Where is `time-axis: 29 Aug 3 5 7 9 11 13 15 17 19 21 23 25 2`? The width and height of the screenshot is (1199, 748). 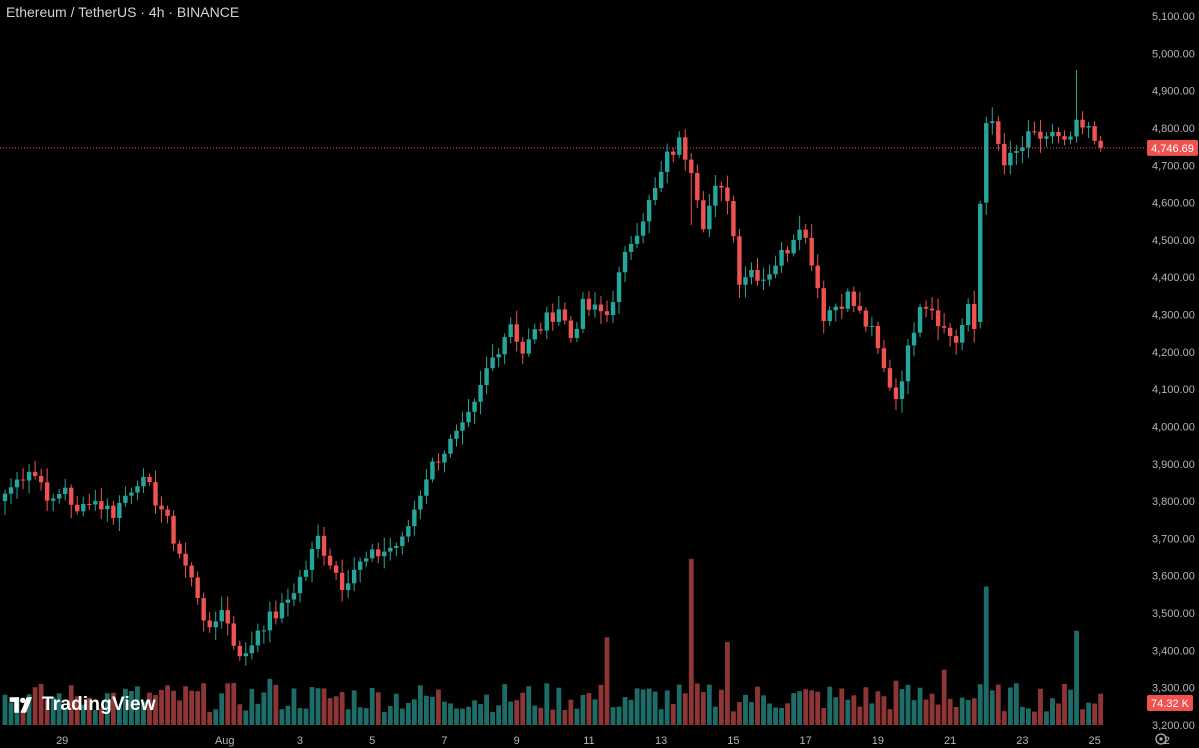 time-axis: 29 Aug 3 5 7 9 11 13 15 17 19 21 23 25 2 is located at coordinates (613, 741).